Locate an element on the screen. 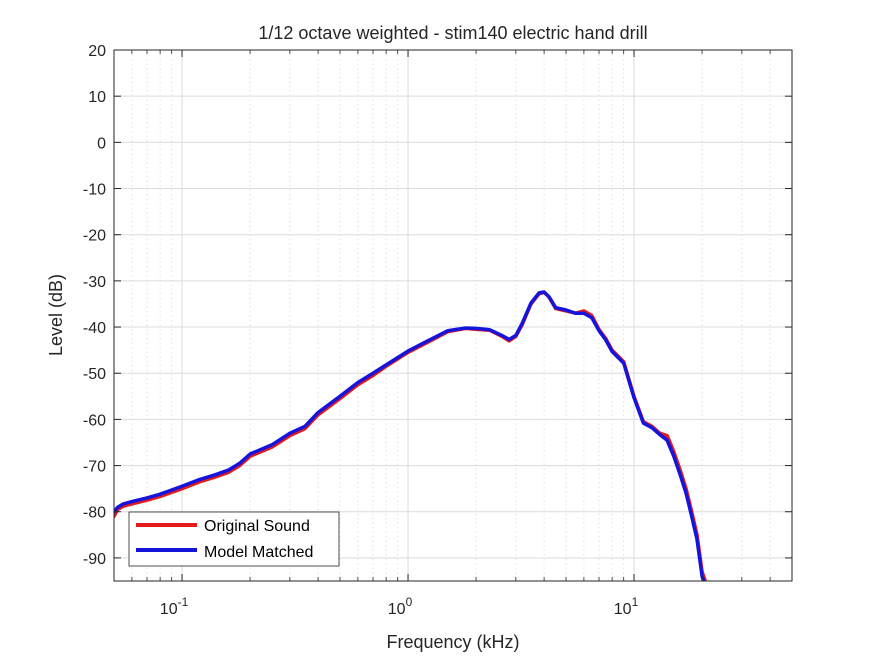 The width and height of the screenshot is (875, 656). y-tick-label: -60 is located at coordinates (94, 420).